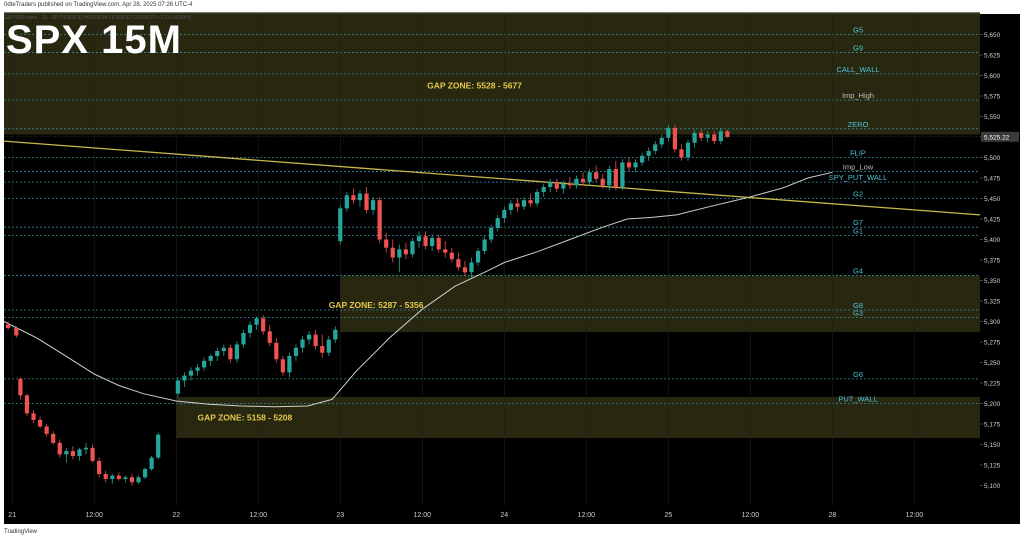 This screenshot has width=1024, height=546. I want to click on y-tick-label-11: 5,375, so click(992, 261).